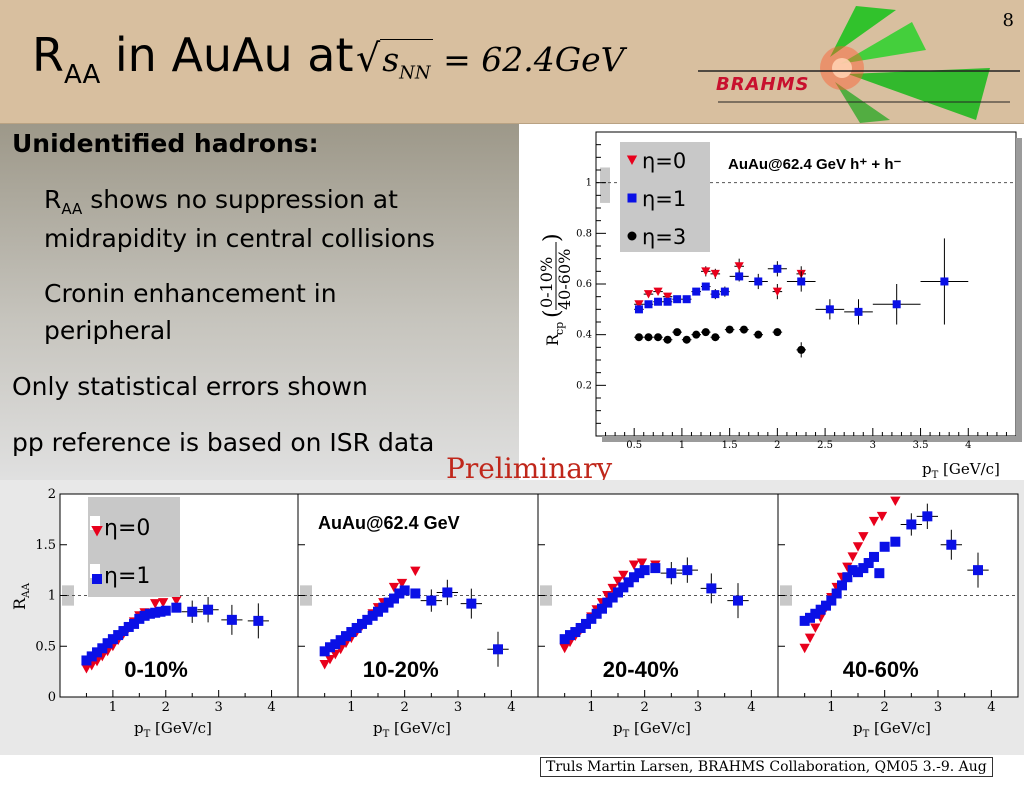 Image resolution: width=1024 pixels, height=791 pixels. What do you see at coordinates (589, 183) in the screenshot?
I see `y-tick-label: 1` at bounding box center [589, 183].